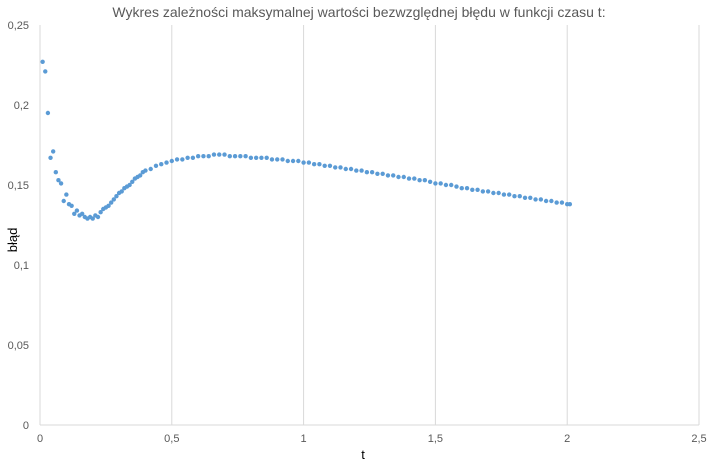  I want to click on y-tick-label: 0,25, so click(18, 26).